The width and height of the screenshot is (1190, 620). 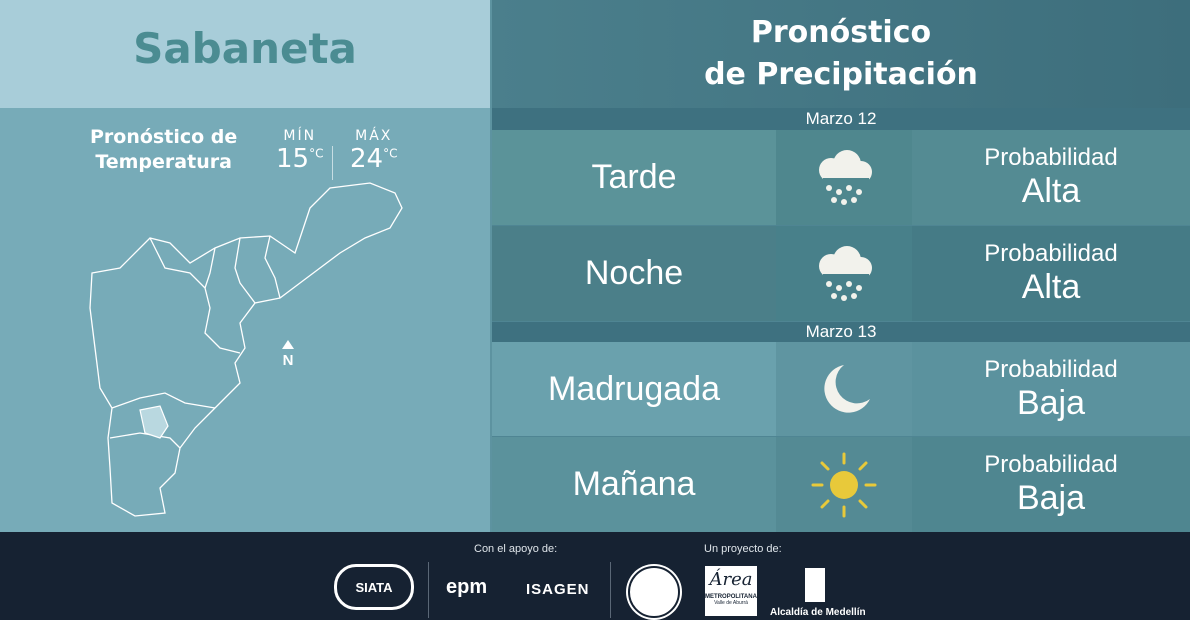 I want to click on sun-icon, so click(x=844, y=484).